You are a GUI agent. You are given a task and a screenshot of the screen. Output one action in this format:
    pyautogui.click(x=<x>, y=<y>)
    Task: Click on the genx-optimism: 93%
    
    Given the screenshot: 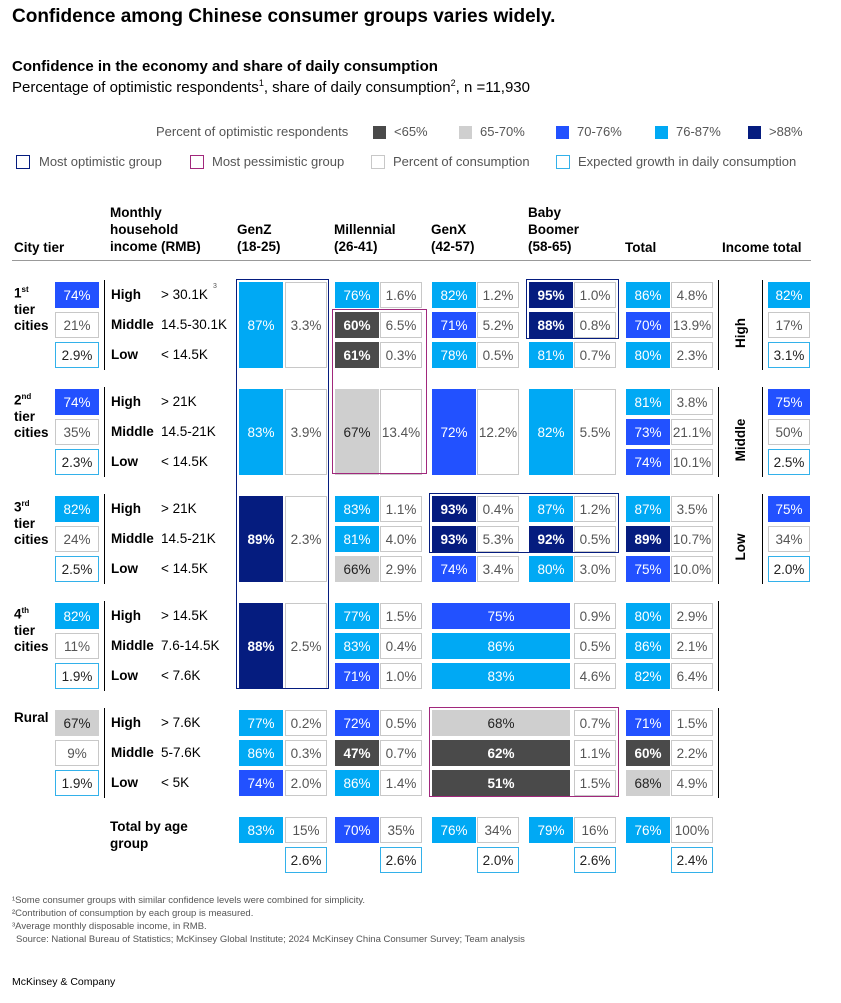 What is the action you would take?
    pyautogui.click(x=454, y=539)
    